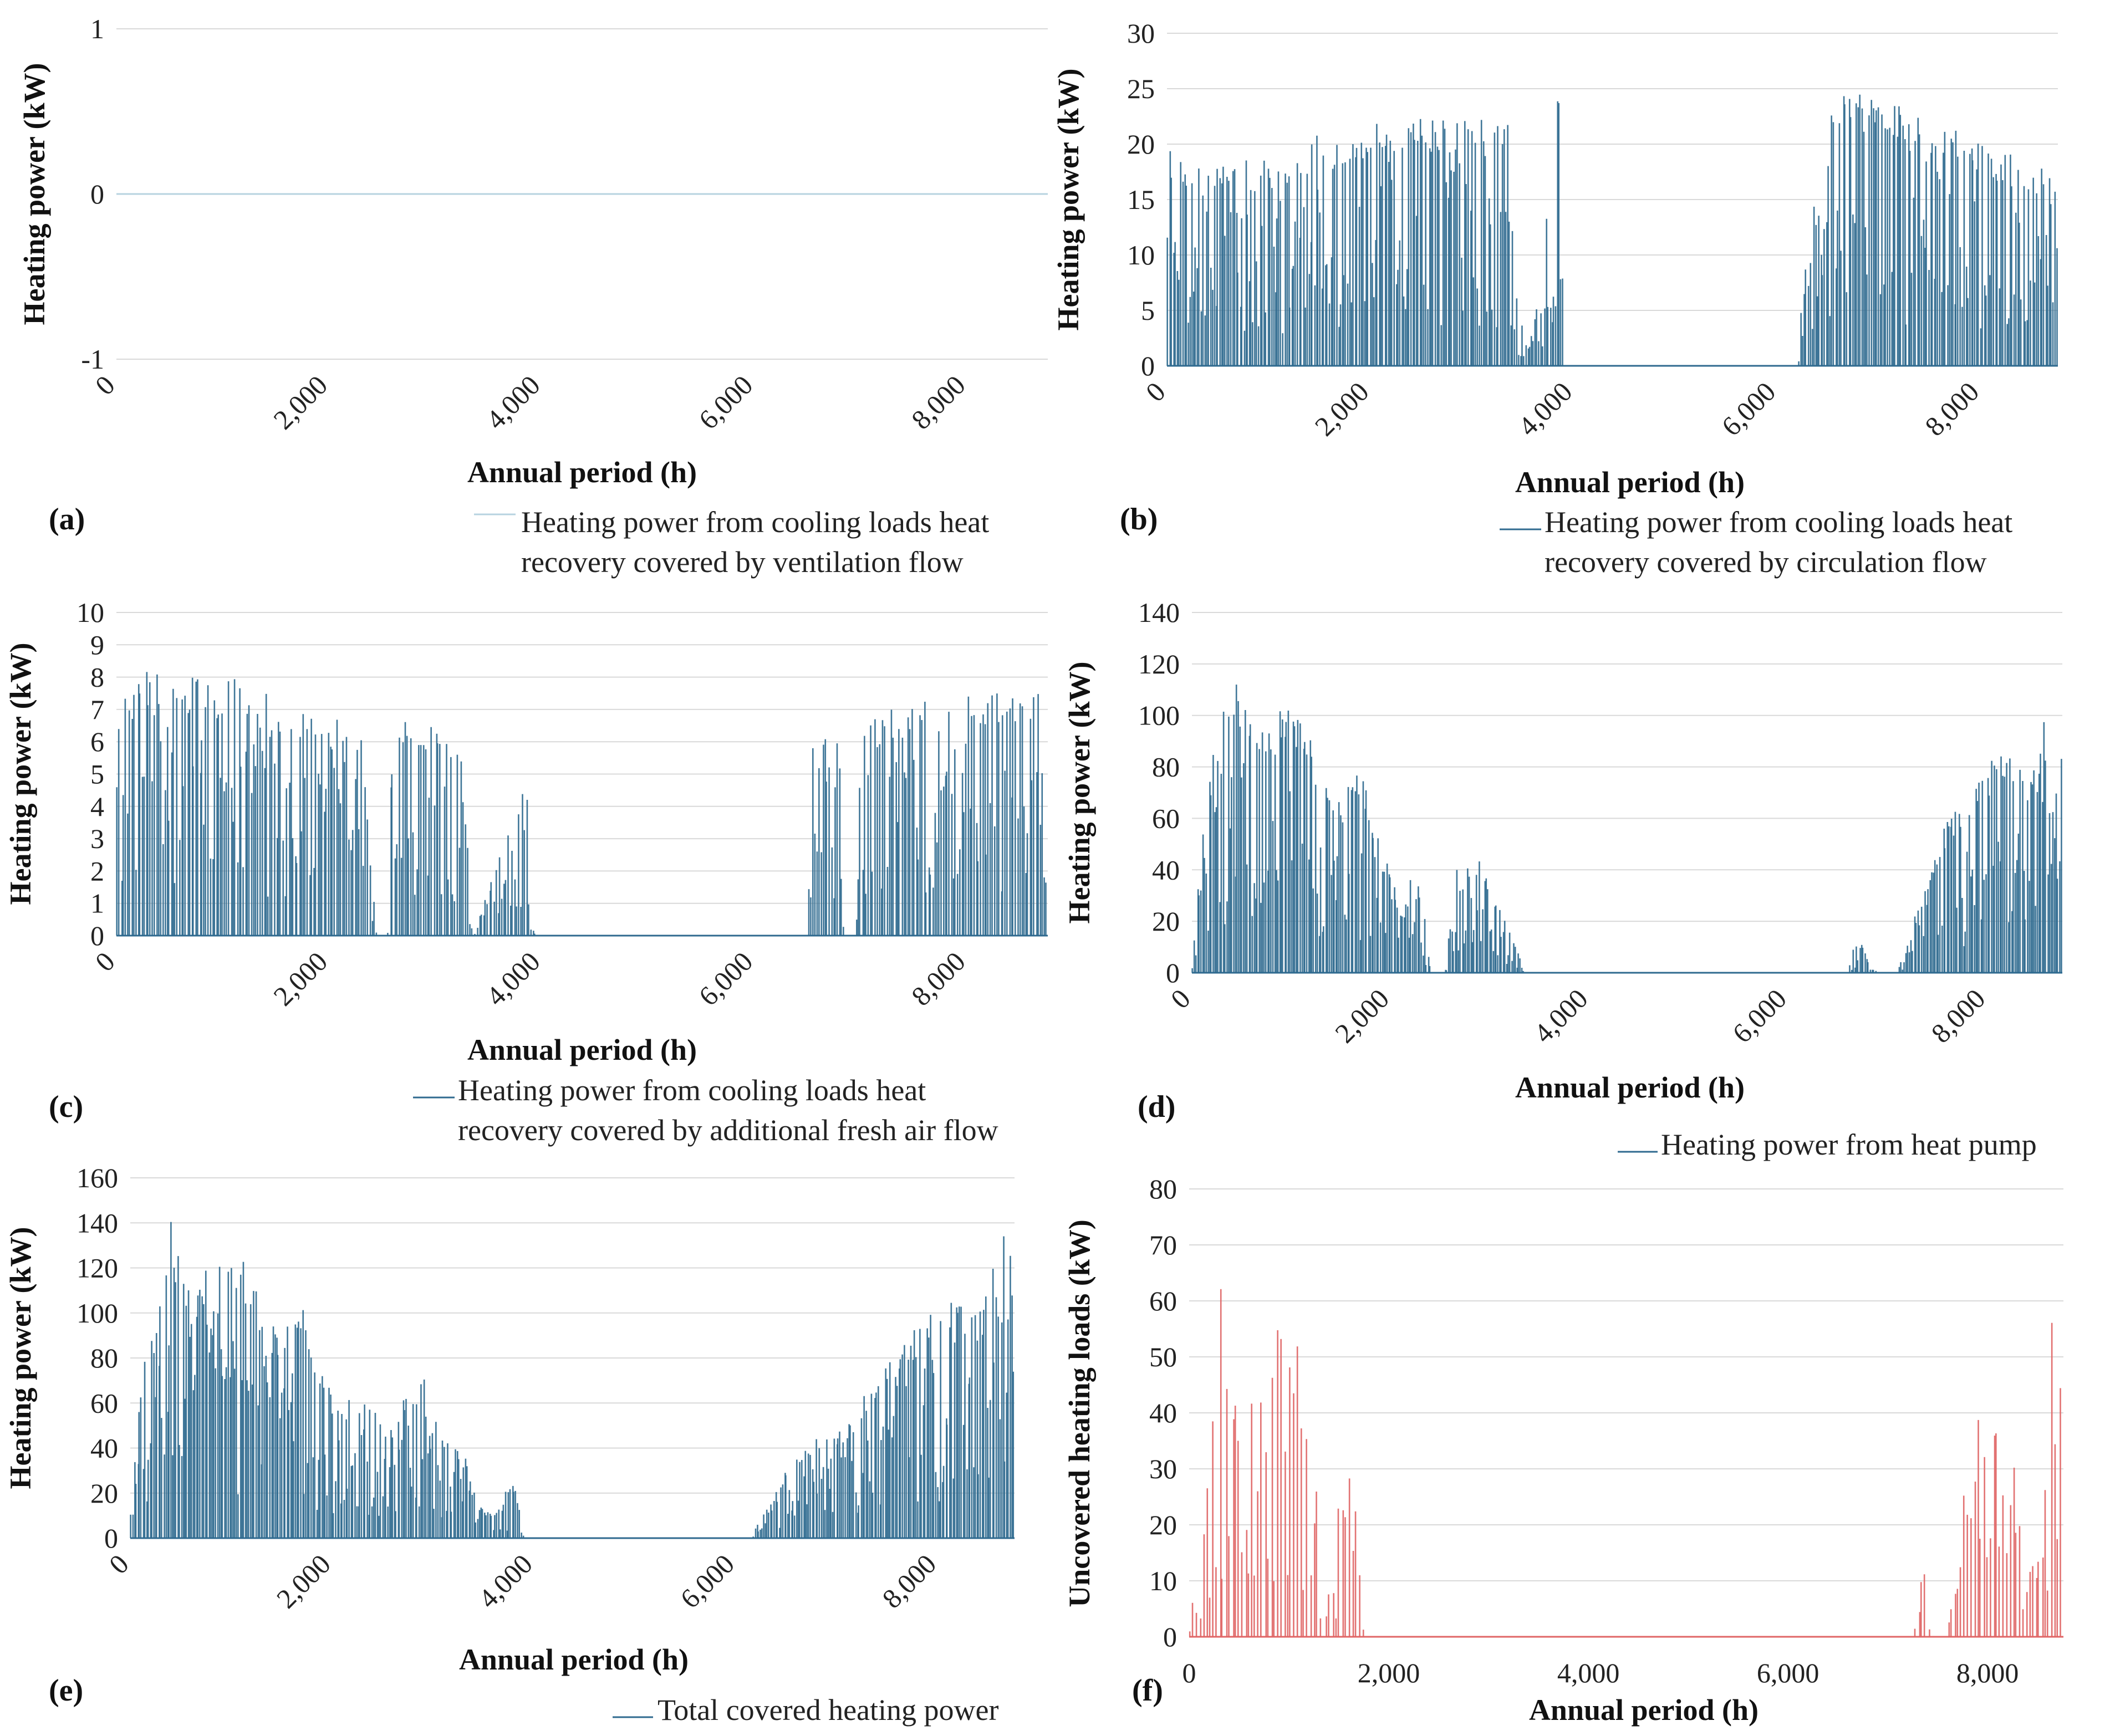 The width and height of the screenshot is (2110, 1736). I want to click on y-tick-label: 2, so click(97, 870).